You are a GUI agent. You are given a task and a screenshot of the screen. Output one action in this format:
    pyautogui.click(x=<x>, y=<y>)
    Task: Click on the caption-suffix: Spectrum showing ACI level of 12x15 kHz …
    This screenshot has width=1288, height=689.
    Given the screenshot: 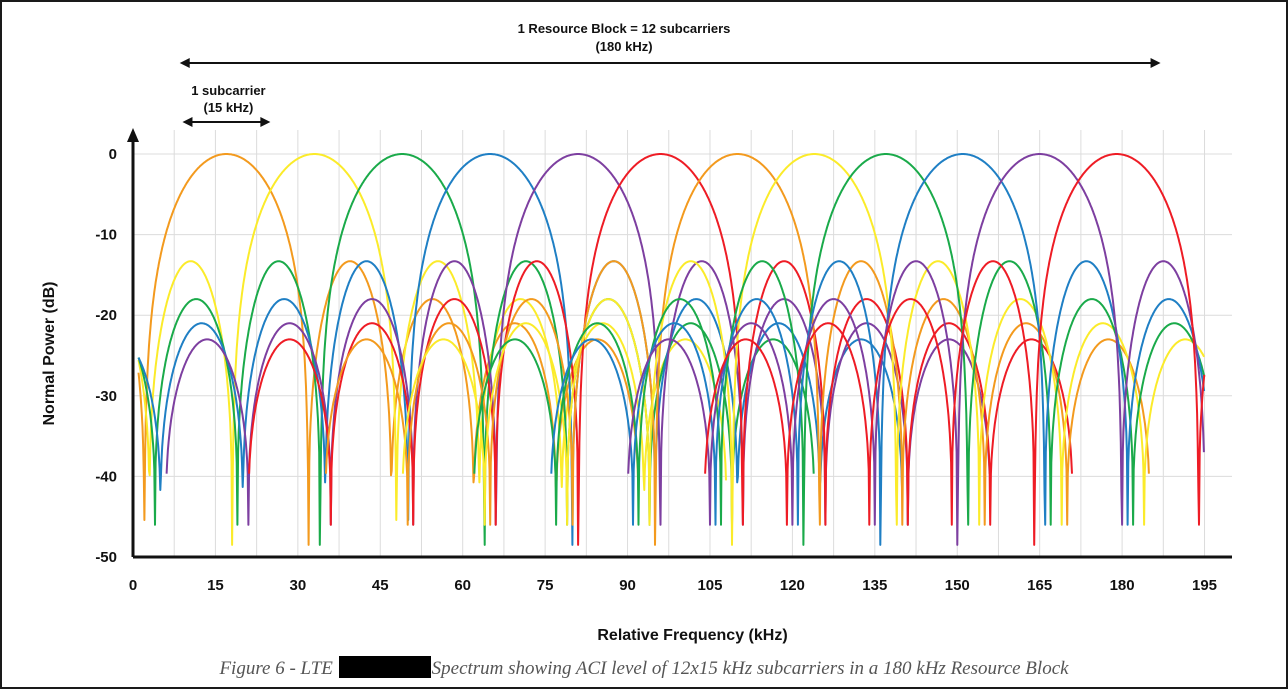 What is the action you would take?
    pyautogui.click(x=750, y=668)
    